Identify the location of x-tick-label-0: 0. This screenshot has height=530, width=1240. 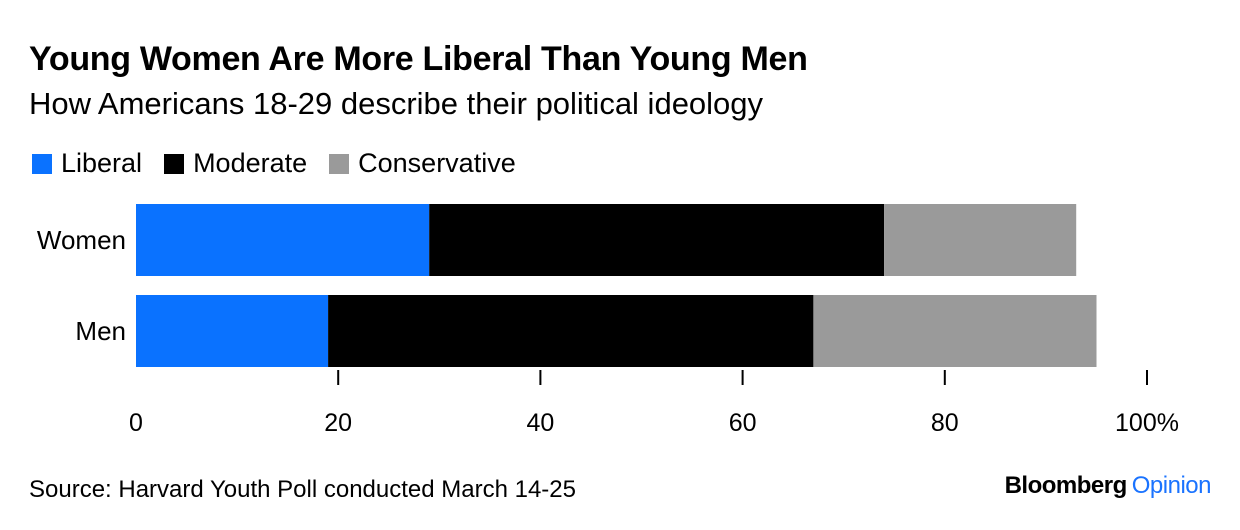
(136, 423).